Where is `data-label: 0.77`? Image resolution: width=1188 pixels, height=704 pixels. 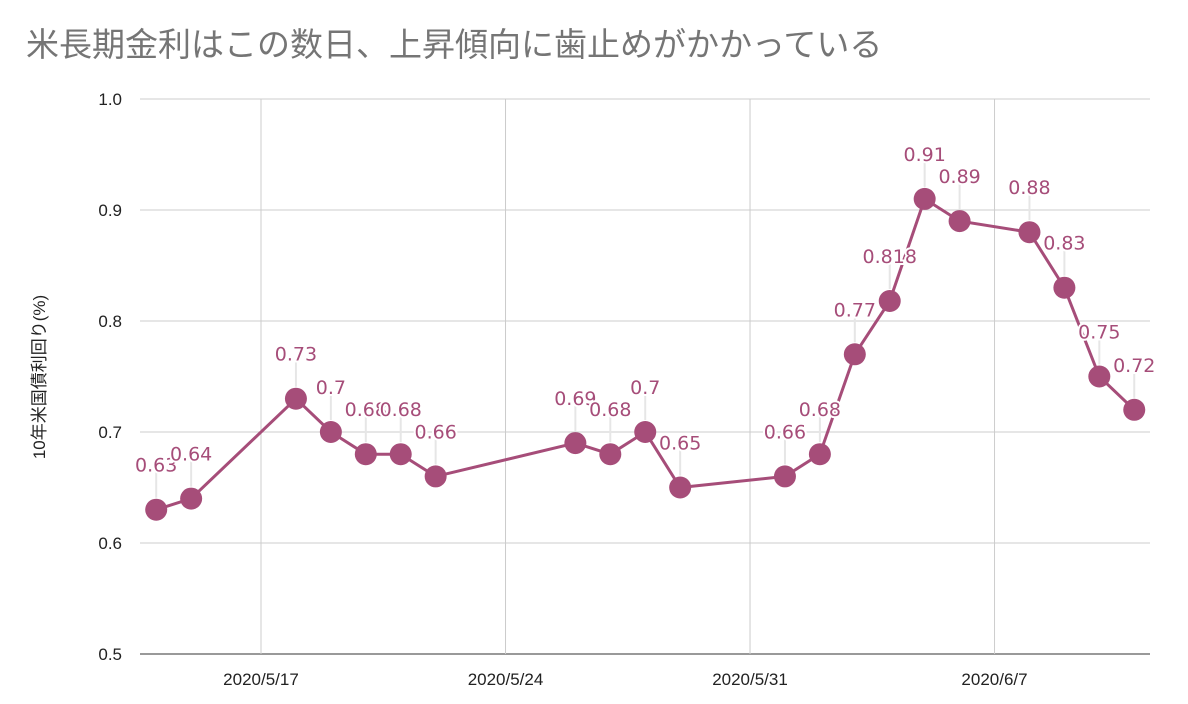
data-label: 0.77 is located at coordinates (855, 310).